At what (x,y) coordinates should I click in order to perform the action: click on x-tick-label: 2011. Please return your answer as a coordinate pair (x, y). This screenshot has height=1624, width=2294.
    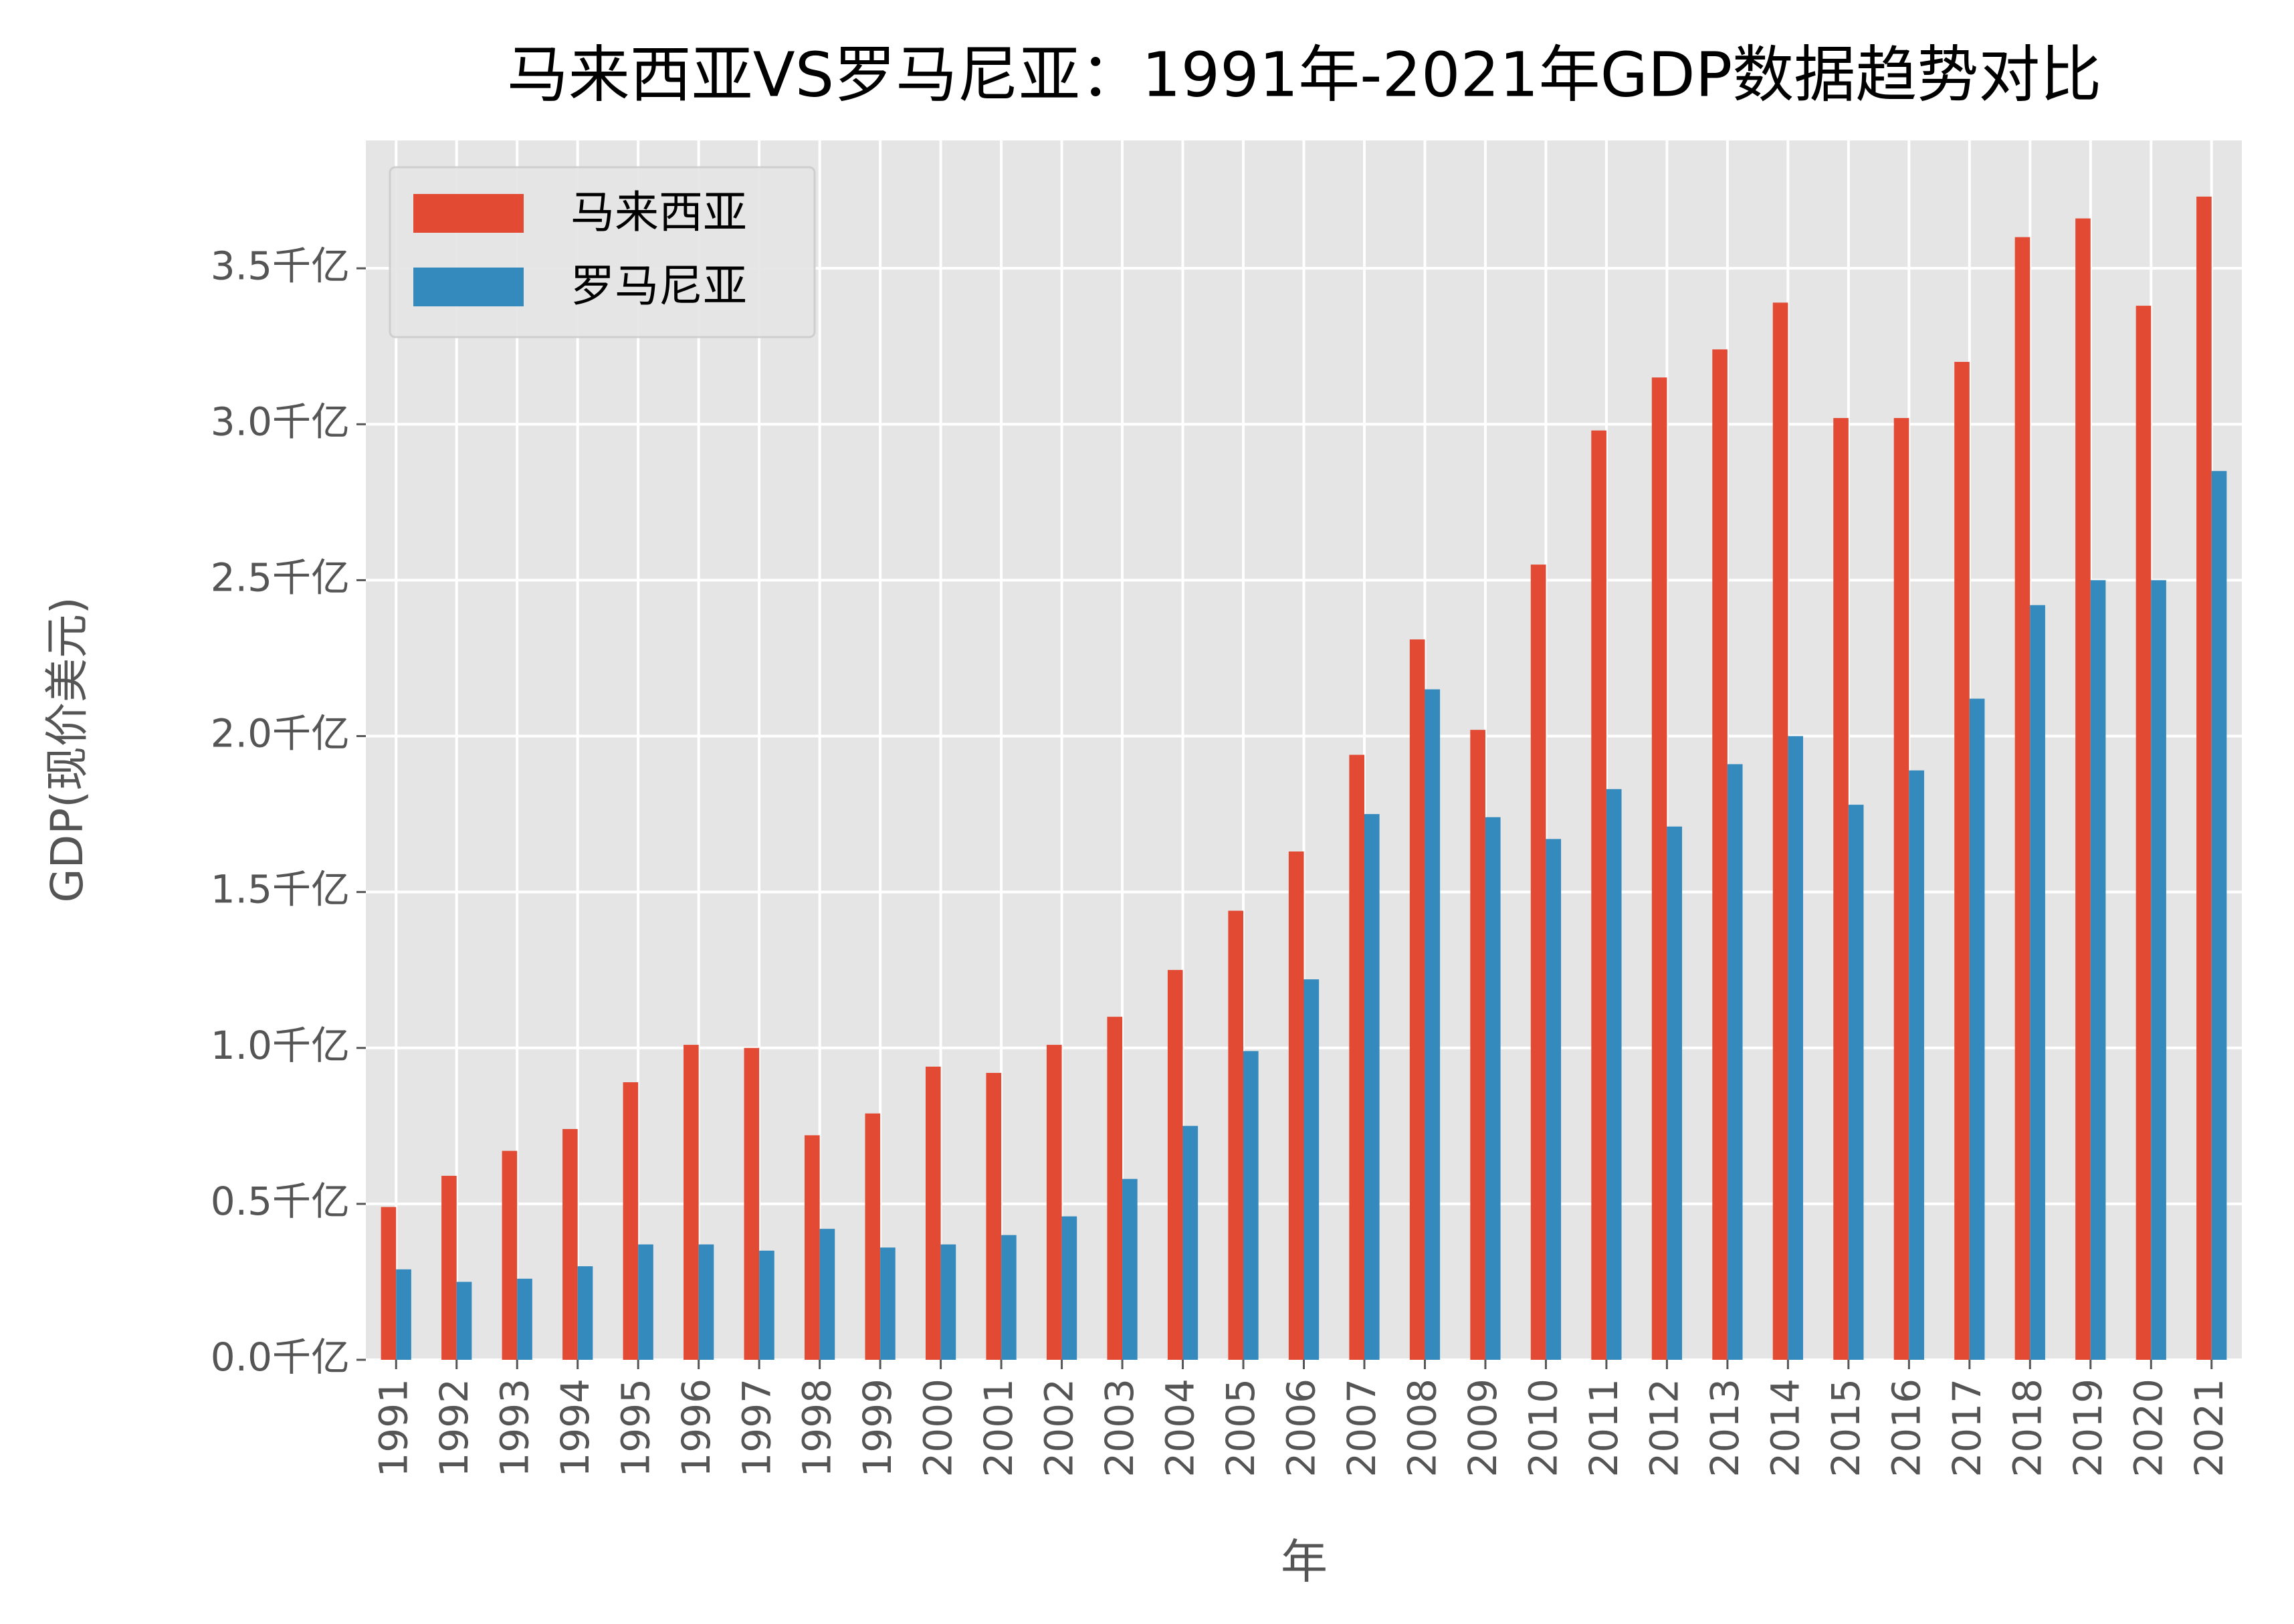
    Looking at the image, I should click on (1604, 1428).